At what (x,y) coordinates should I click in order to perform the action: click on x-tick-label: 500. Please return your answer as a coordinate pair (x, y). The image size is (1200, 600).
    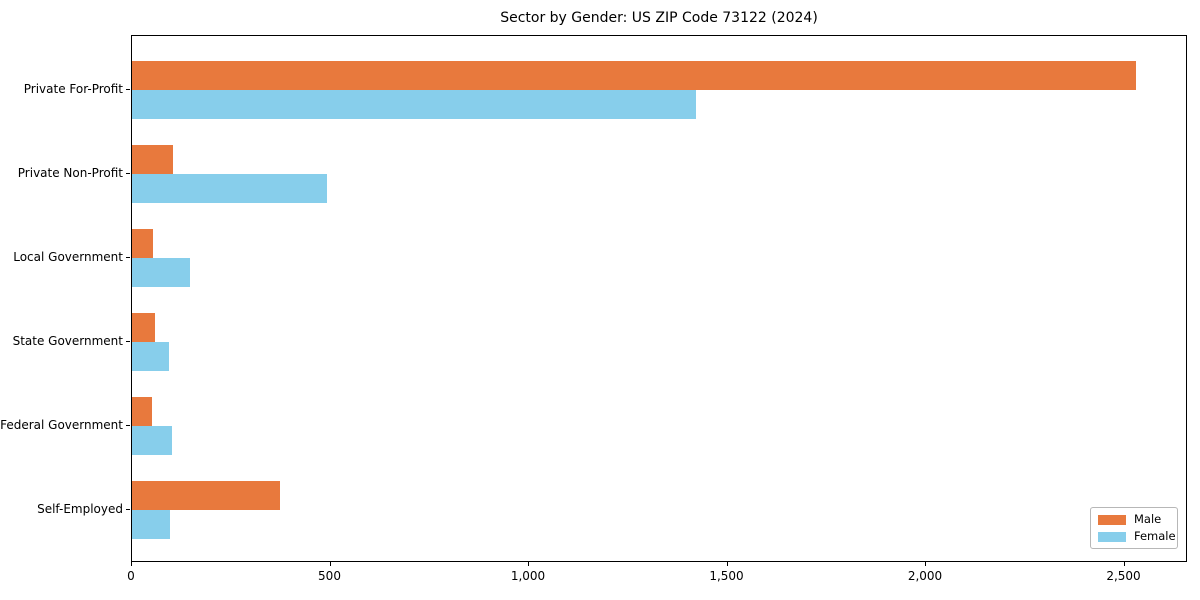
    Looking at the image, I should click on (329, 576).